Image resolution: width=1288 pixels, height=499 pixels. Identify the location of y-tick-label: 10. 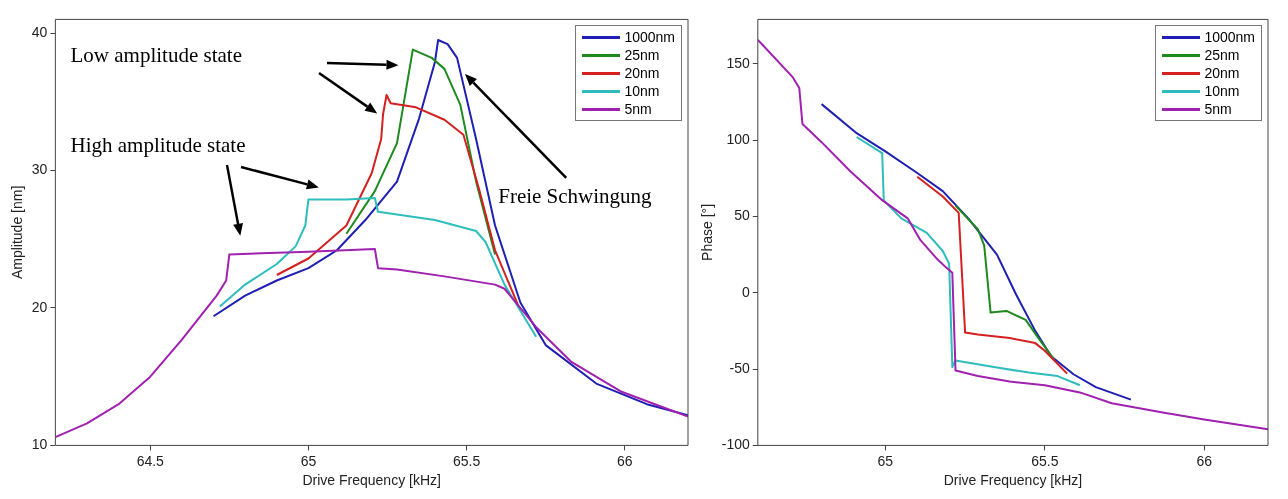
(39, 444).